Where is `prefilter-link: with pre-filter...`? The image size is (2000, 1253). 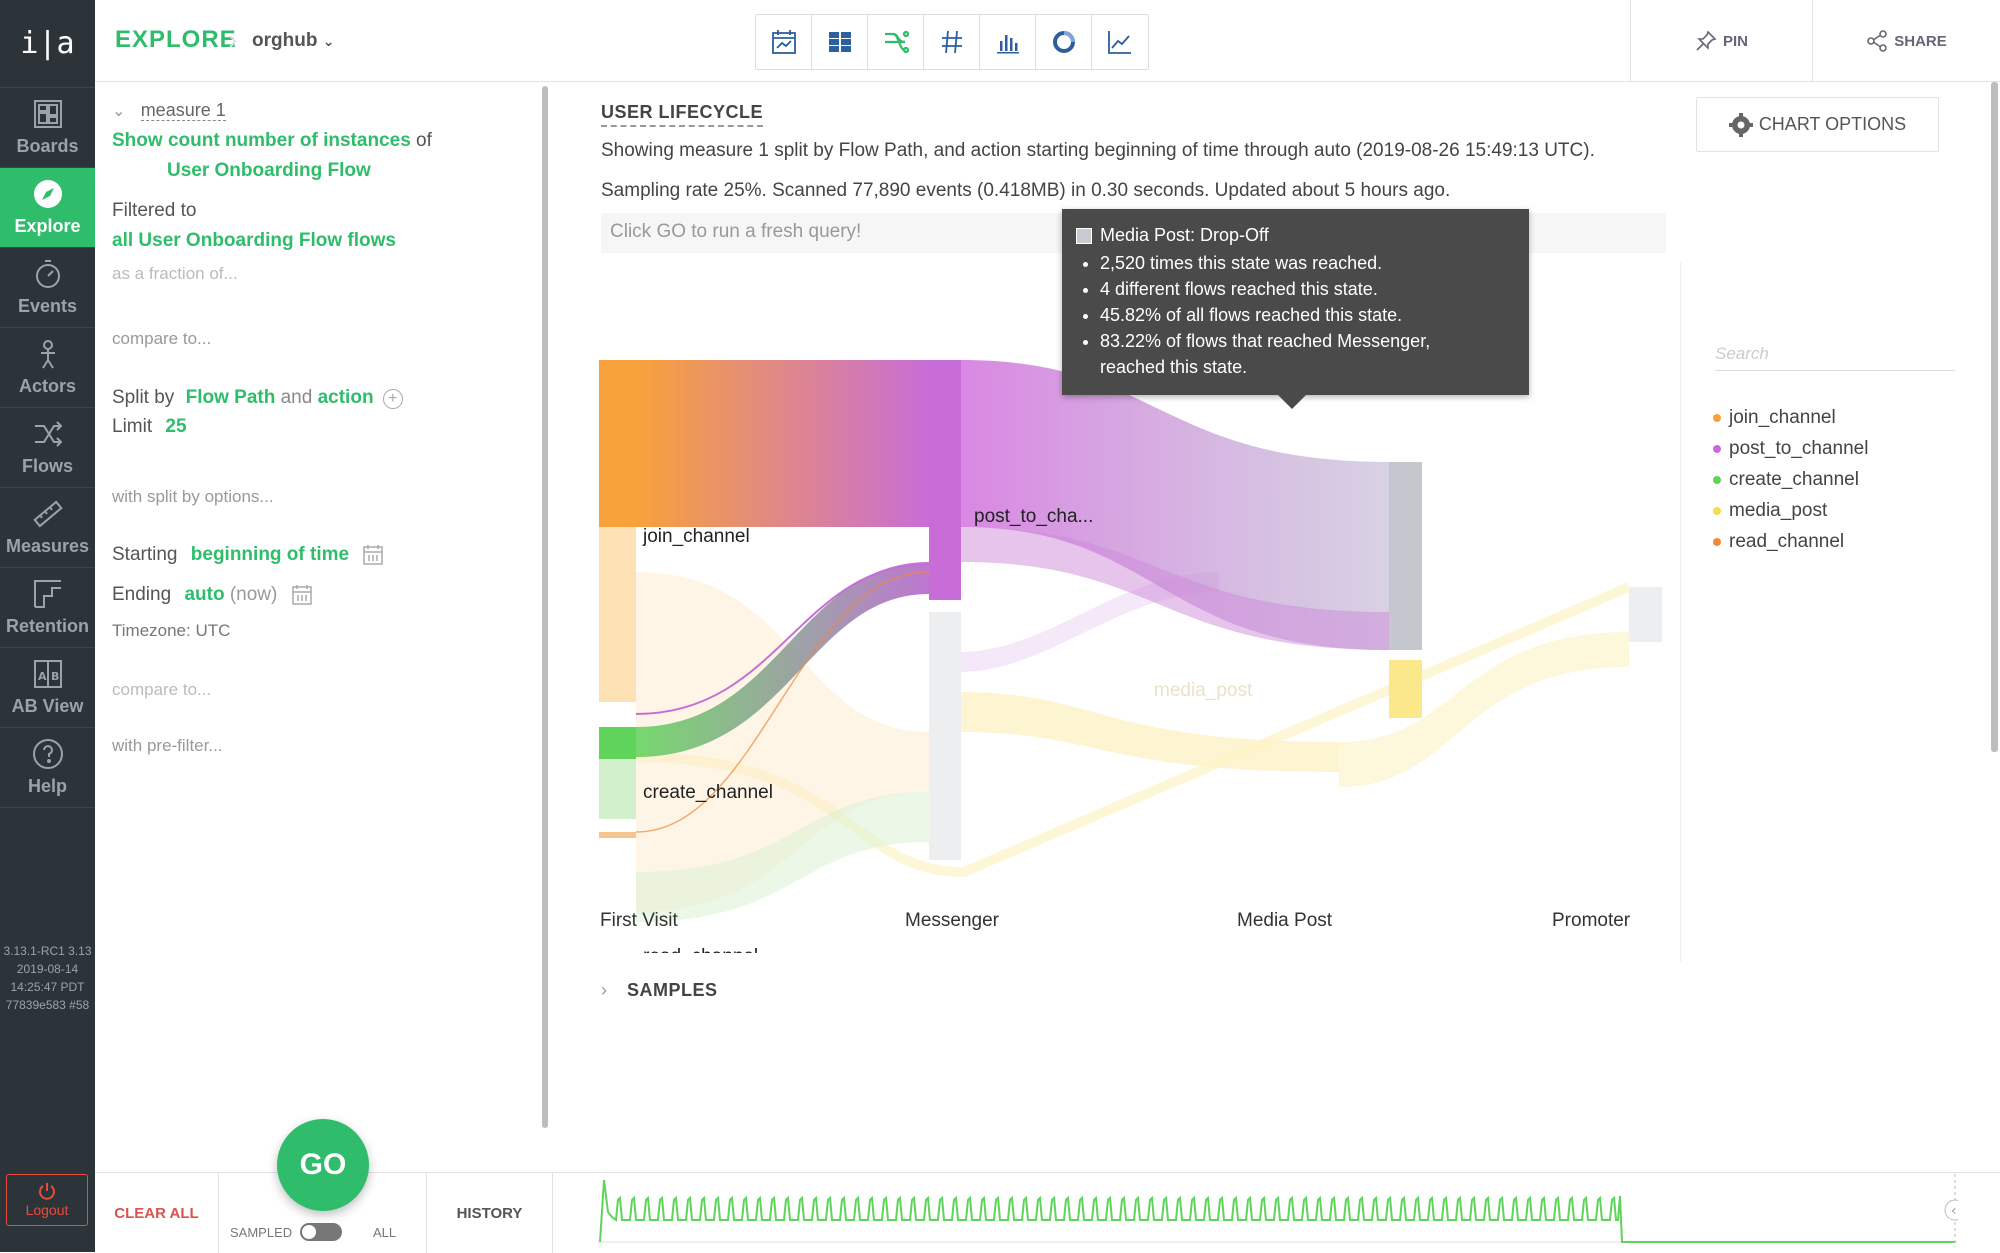
prefilter-link: with pre-filter... is located at coordinates (167, 745).